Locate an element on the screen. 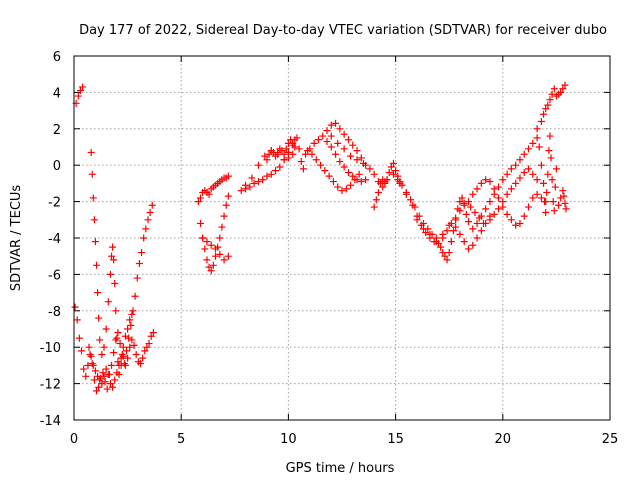 This screenshot has width=640, height=480. x-tick-label: 5 is located at coordinates (181, 439).